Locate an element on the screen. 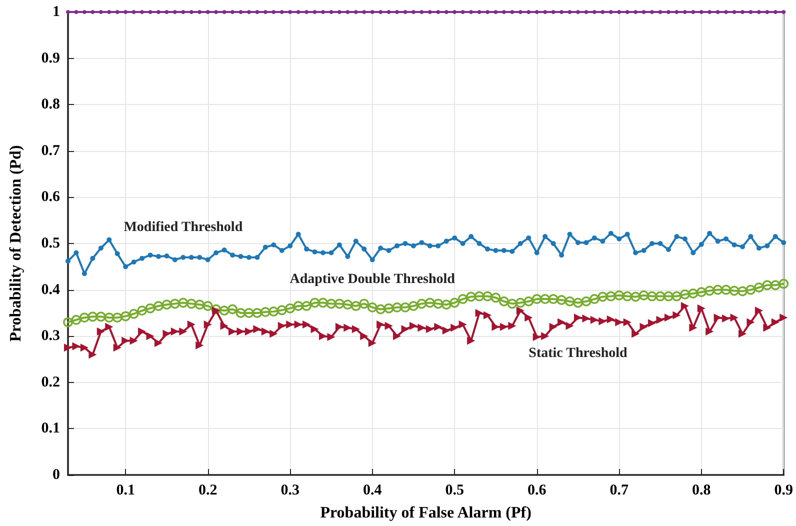 This screenshot has width=796, height=526. series-label: Adaptive Double Threshold is located at coordinates (373, 279).